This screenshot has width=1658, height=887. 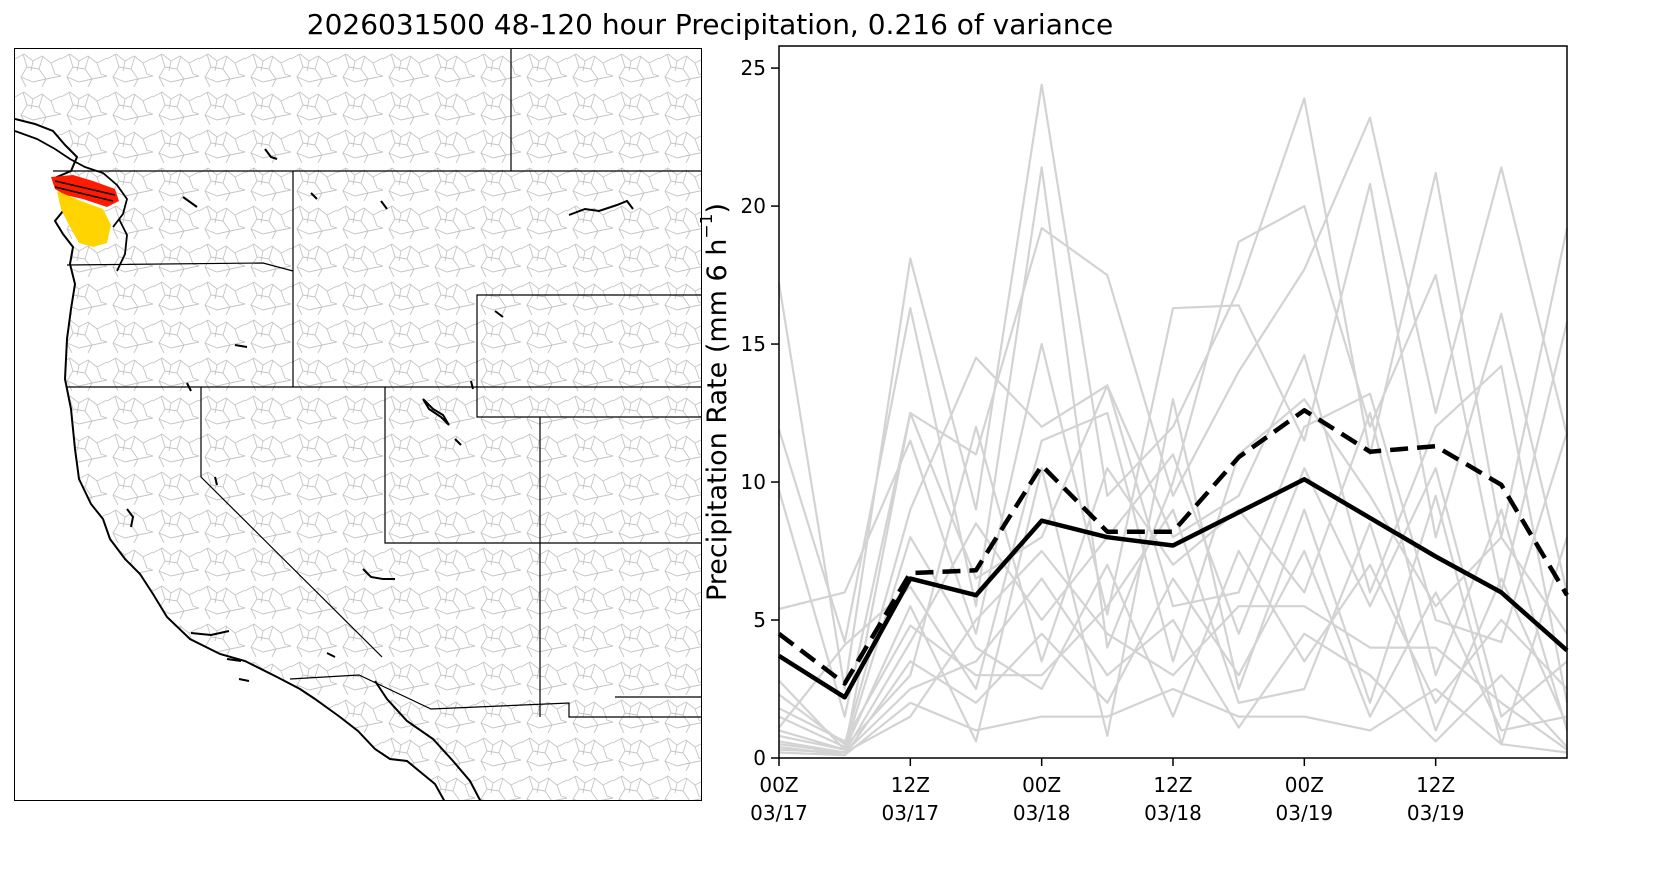 I want to click on x-tick-label-4-line2: 03/19, so click(x=1305, y=813).